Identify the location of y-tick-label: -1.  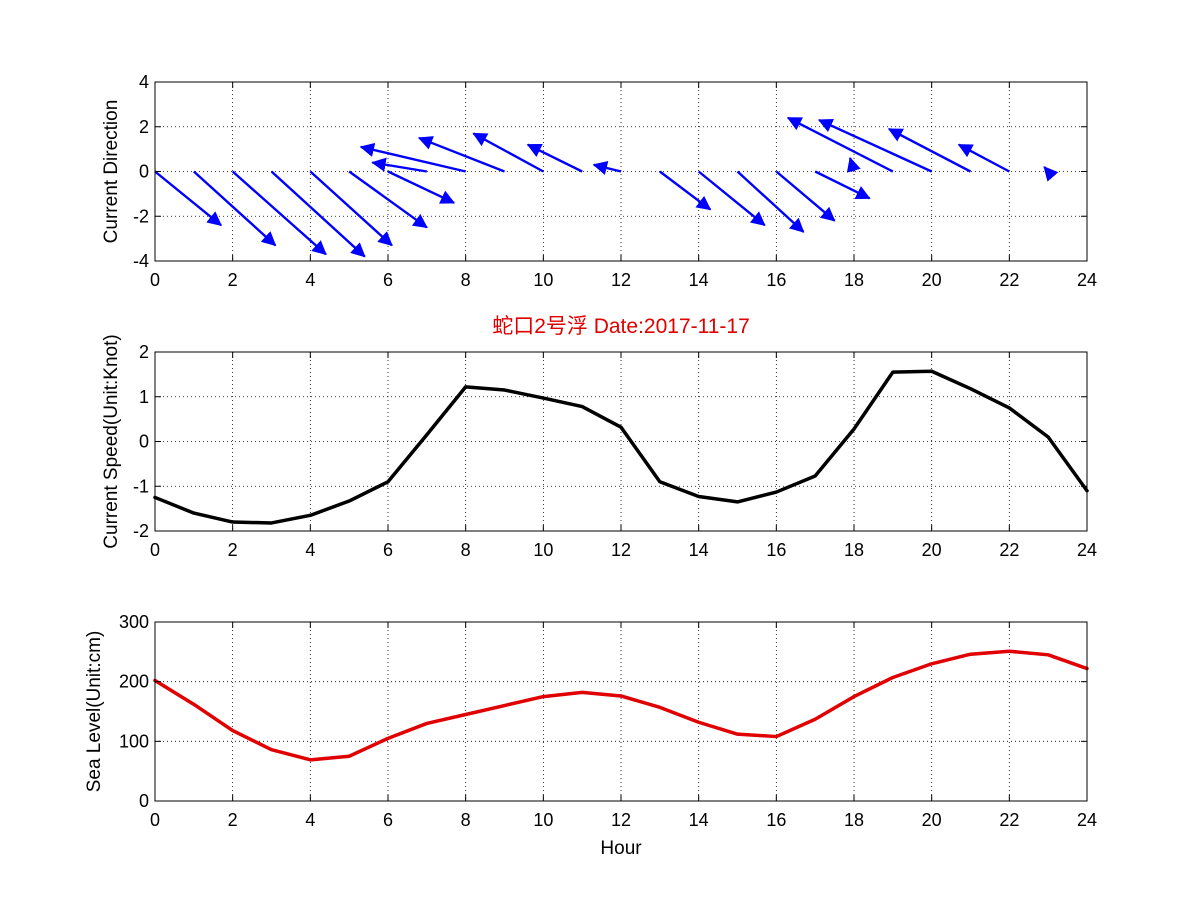
(141, 486).